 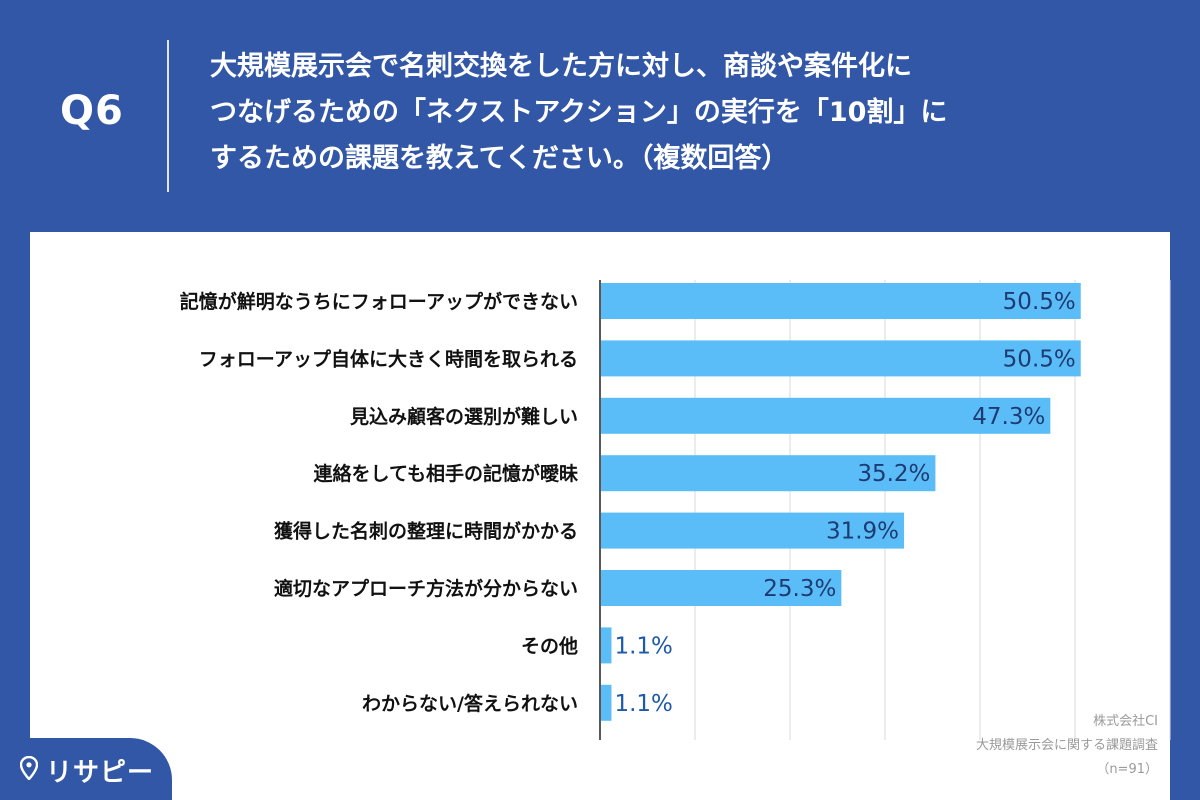 I want to click on category-label: その他, so click(x=549, y=645).